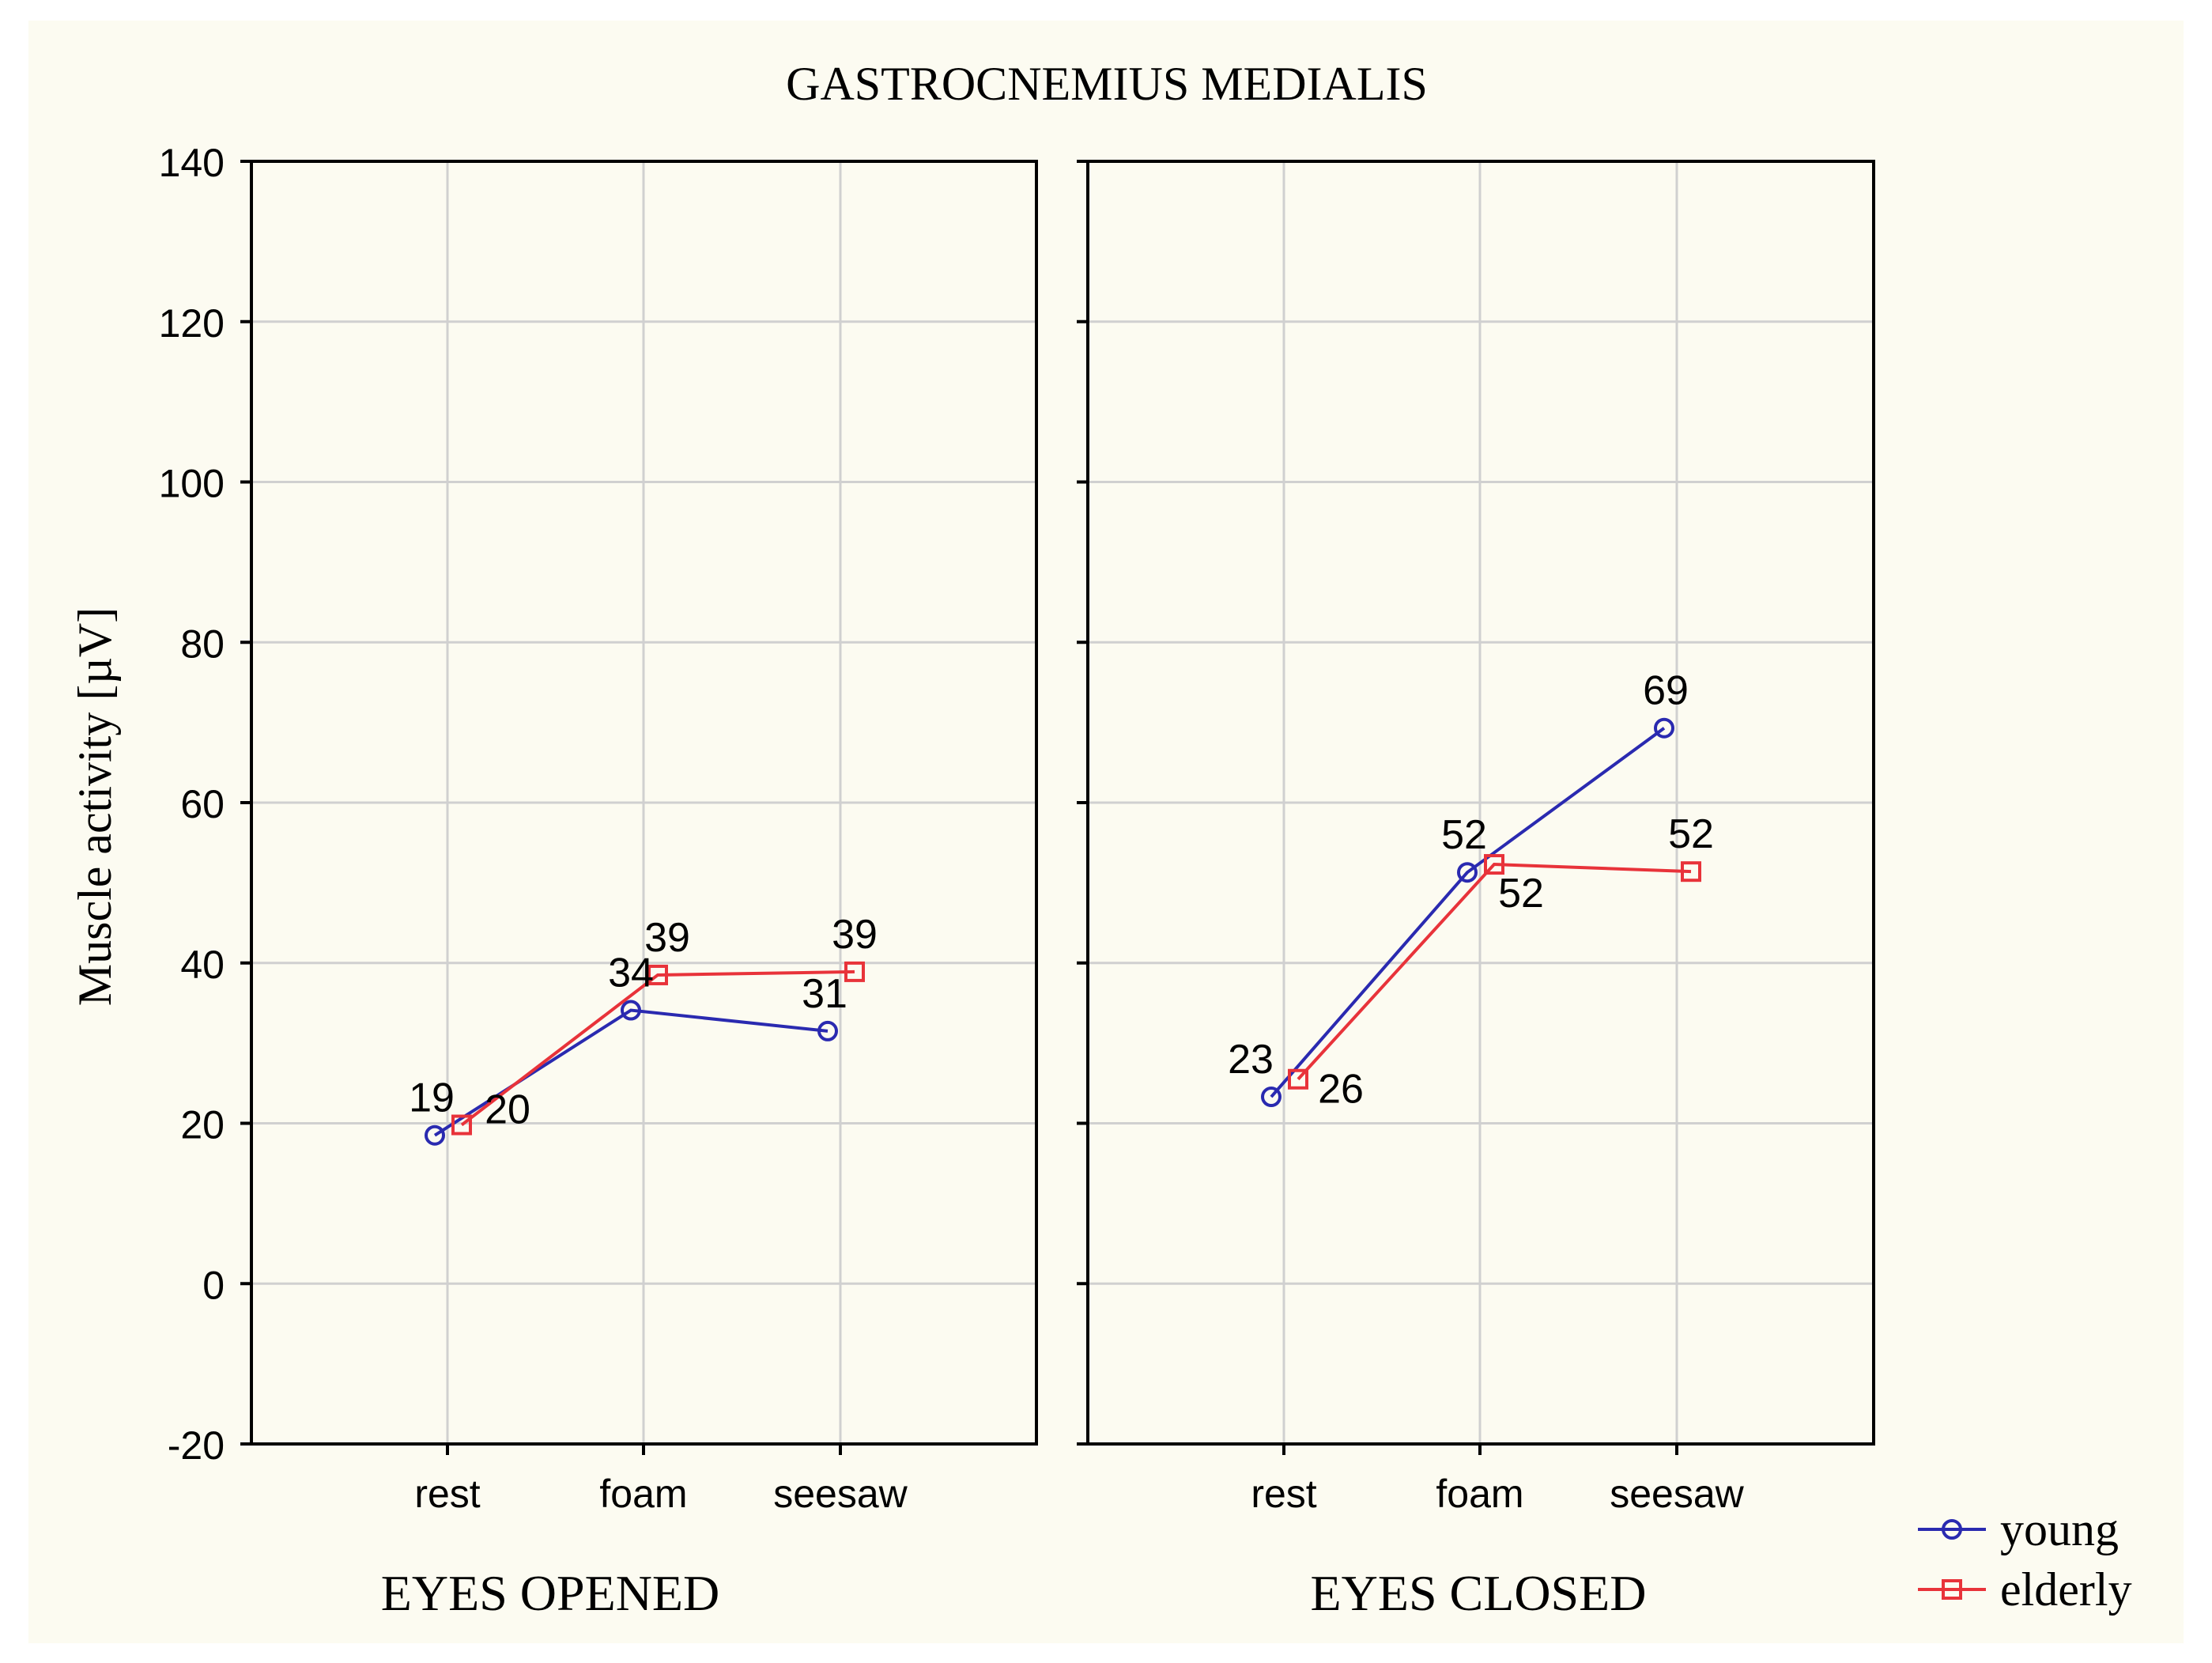  What do you see at coordinates (203, 644) in the screenshot?
I see `y-tick-label: 80` at bounding box center [203, 644].